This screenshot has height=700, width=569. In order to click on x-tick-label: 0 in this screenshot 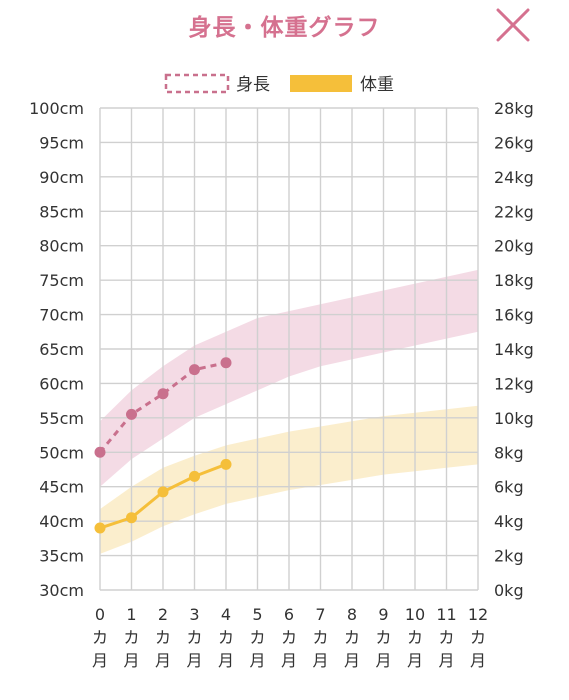, I will do `click(100, 614)`.